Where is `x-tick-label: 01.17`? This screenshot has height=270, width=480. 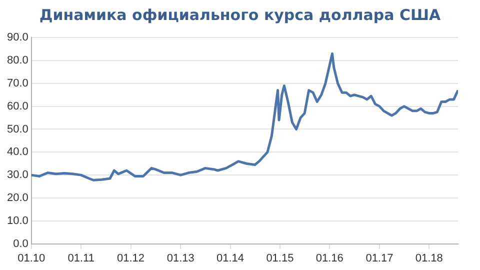
x-tick-label: 01.17 is located at coordinates (380, 258).